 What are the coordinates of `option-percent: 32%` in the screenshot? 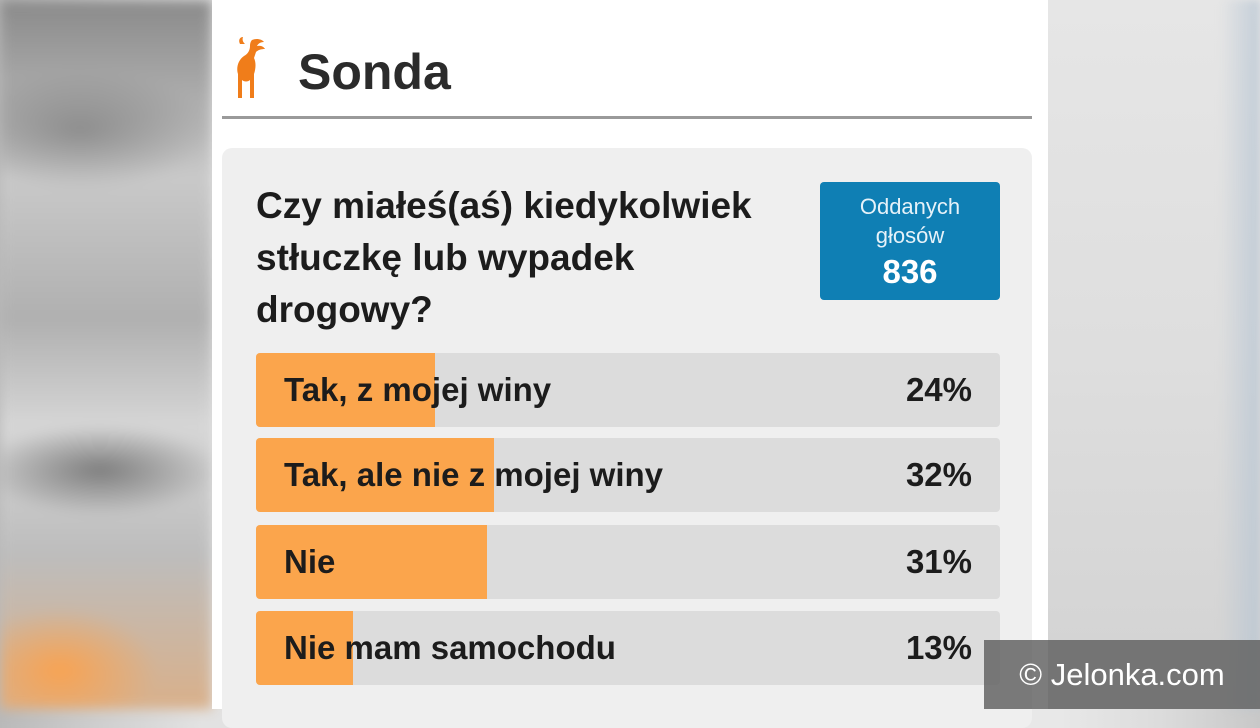 It's located at (938, 474).